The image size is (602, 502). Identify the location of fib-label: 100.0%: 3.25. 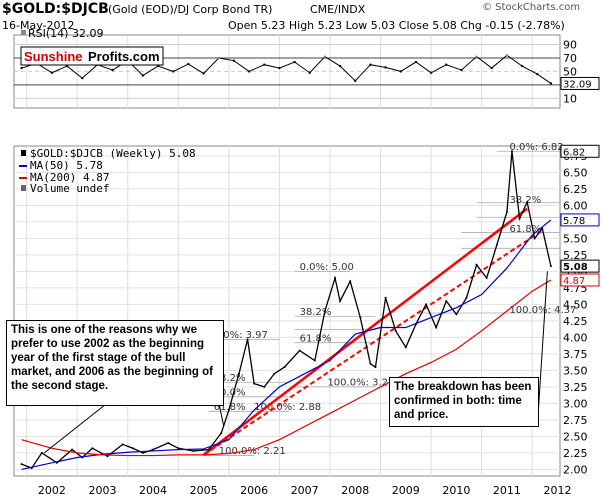
(360, 383).